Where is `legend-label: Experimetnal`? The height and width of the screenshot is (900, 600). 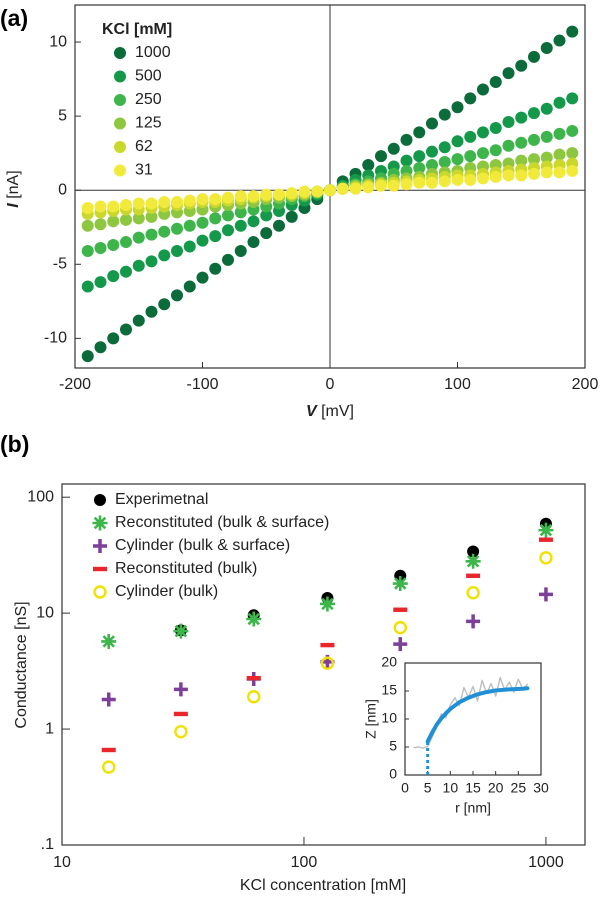 legend-label: Experimetnal is located at coordinates (161, 499).